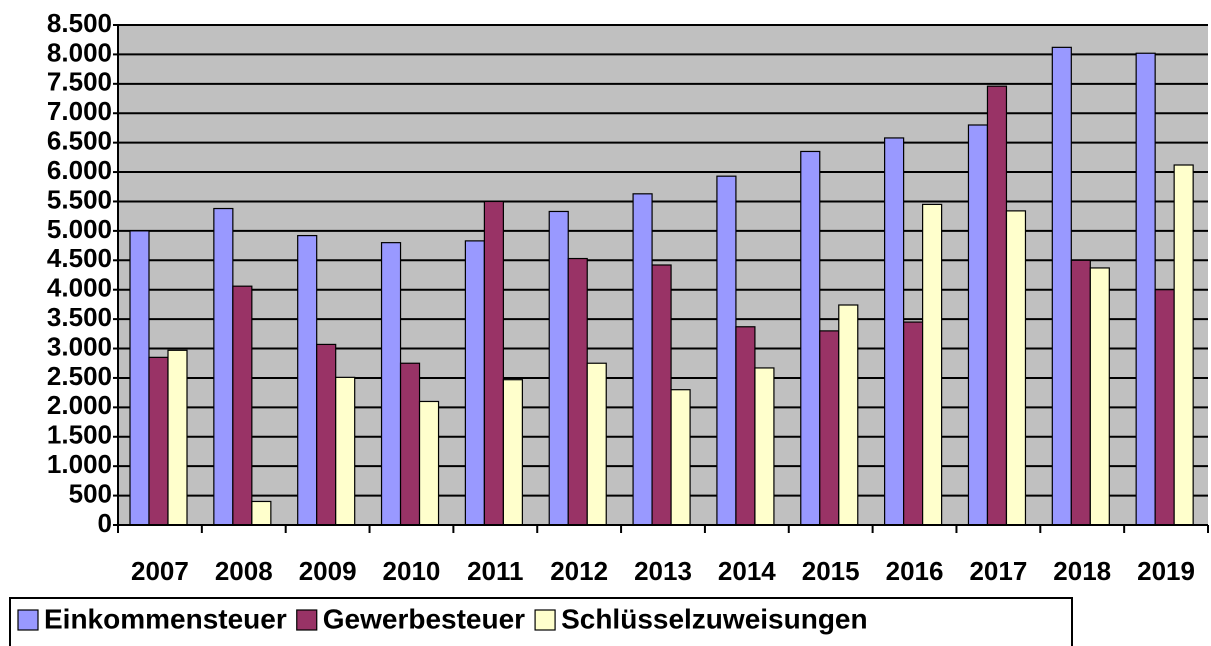 This screenshot has width=1211, height=646. Describe the element at coordinates (1166, 571) in the screenshot. I see `x-tick-label: 2019` at that location.